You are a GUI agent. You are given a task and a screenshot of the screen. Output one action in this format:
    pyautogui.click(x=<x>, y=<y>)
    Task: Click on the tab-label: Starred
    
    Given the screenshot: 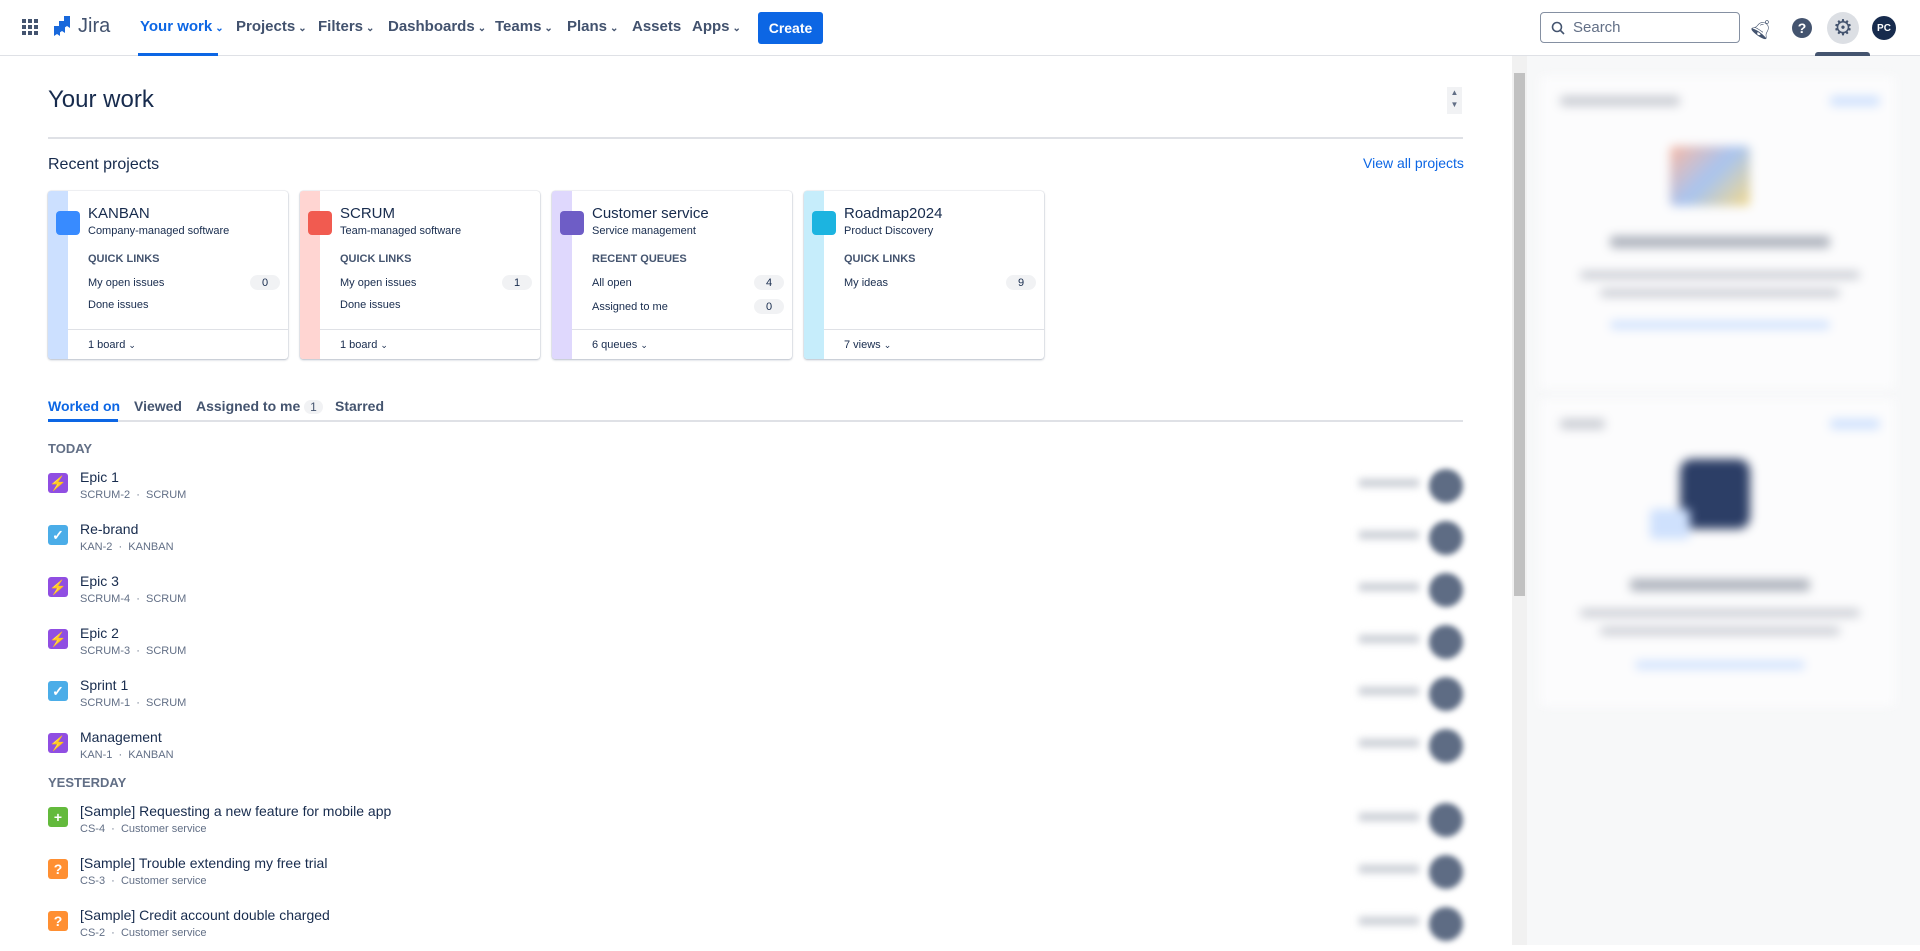 What is the action you would take?
    pyautogui.click(x=360, y=406)
    